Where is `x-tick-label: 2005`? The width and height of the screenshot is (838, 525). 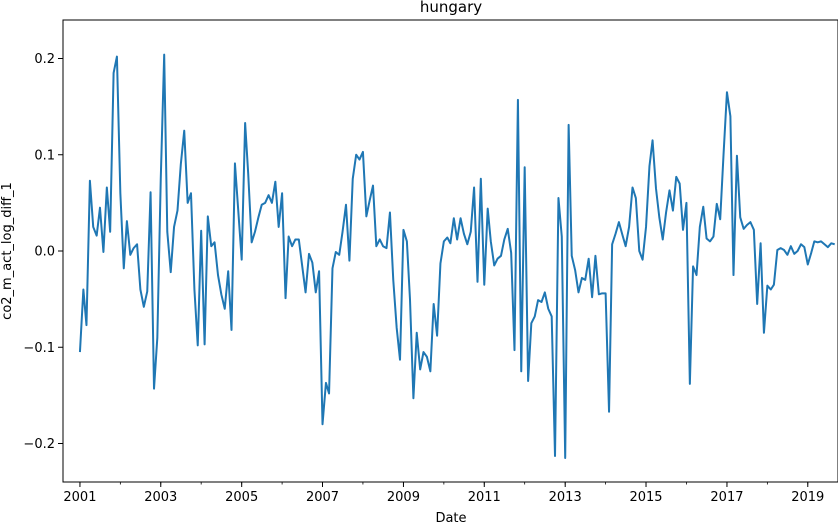
x-tick-label: 2005 is located at coordinates (241, 497).